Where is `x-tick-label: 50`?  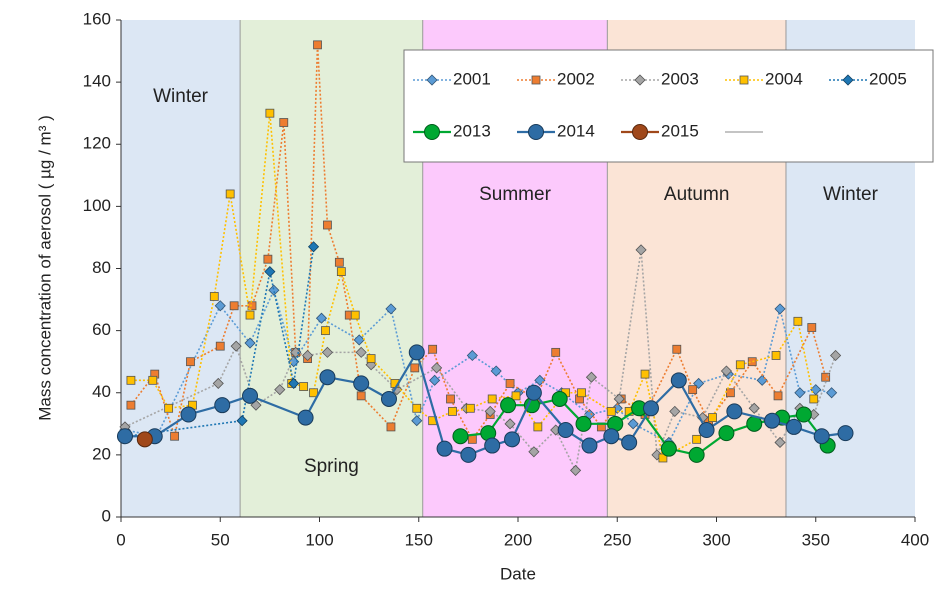
x-tick-label: 50 is located at coordinates (220, 539).